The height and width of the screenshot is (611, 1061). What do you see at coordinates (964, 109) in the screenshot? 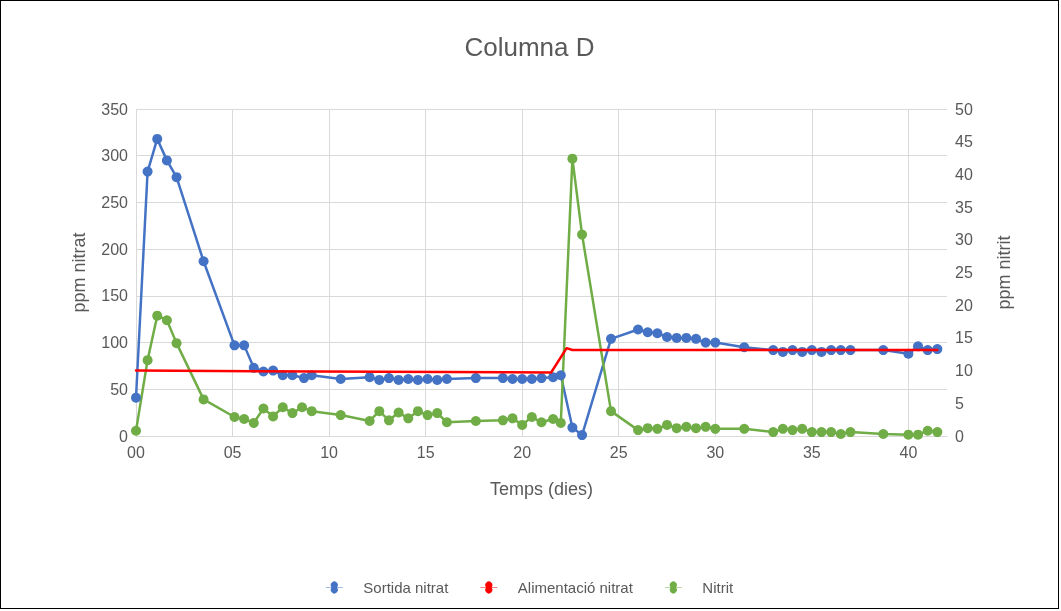
I see `y2-tick-label: 50` at bounding box center [964, 109].